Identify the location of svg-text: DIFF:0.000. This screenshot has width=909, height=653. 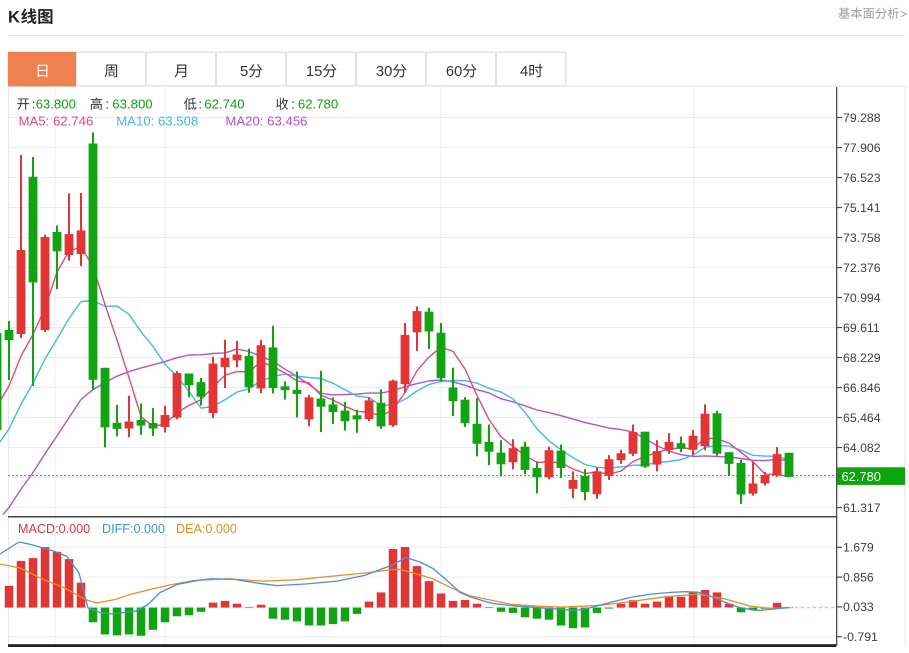
(133, 529).